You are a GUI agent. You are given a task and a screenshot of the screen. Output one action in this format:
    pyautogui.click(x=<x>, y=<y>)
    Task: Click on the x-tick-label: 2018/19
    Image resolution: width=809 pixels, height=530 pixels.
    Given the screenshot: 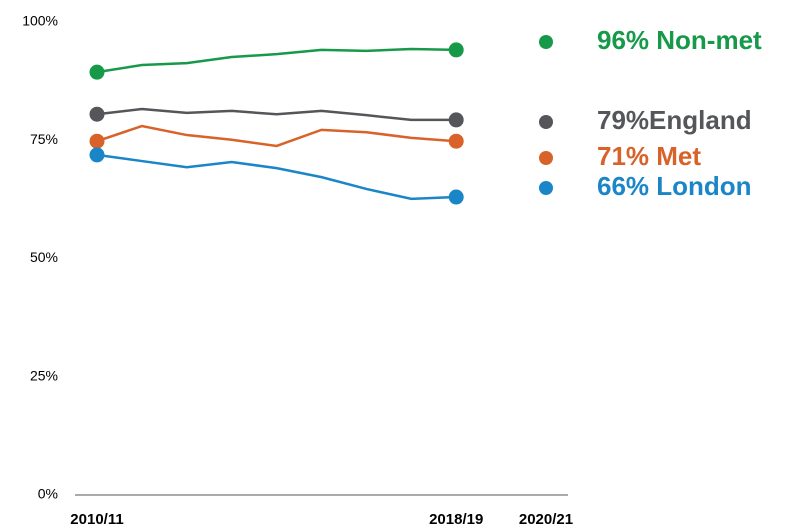 What is the action you would take?
    pyautogui.click(x=456, y=519)
    